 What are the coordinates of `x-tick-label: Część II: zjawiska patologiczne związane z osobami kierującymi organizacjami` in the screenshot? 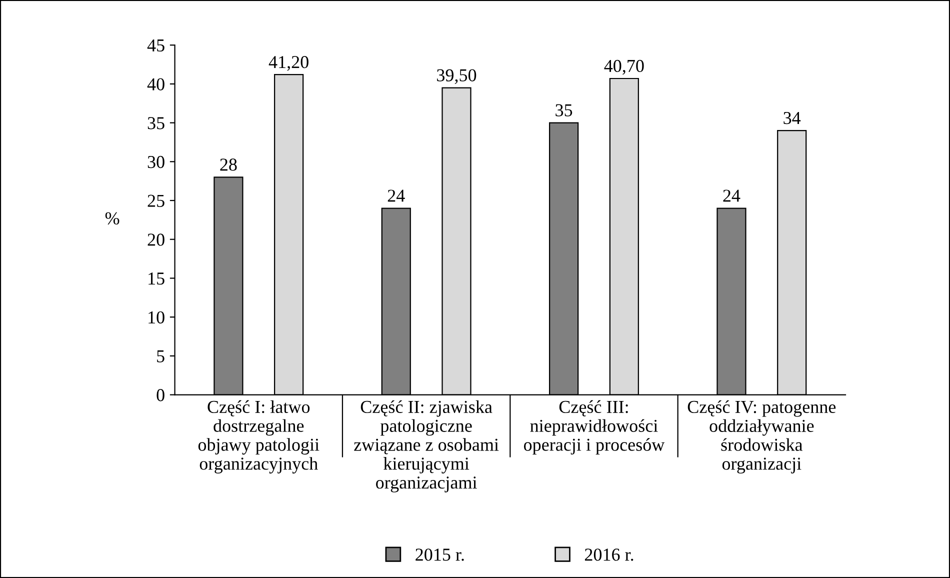 It's located at (426, 446).